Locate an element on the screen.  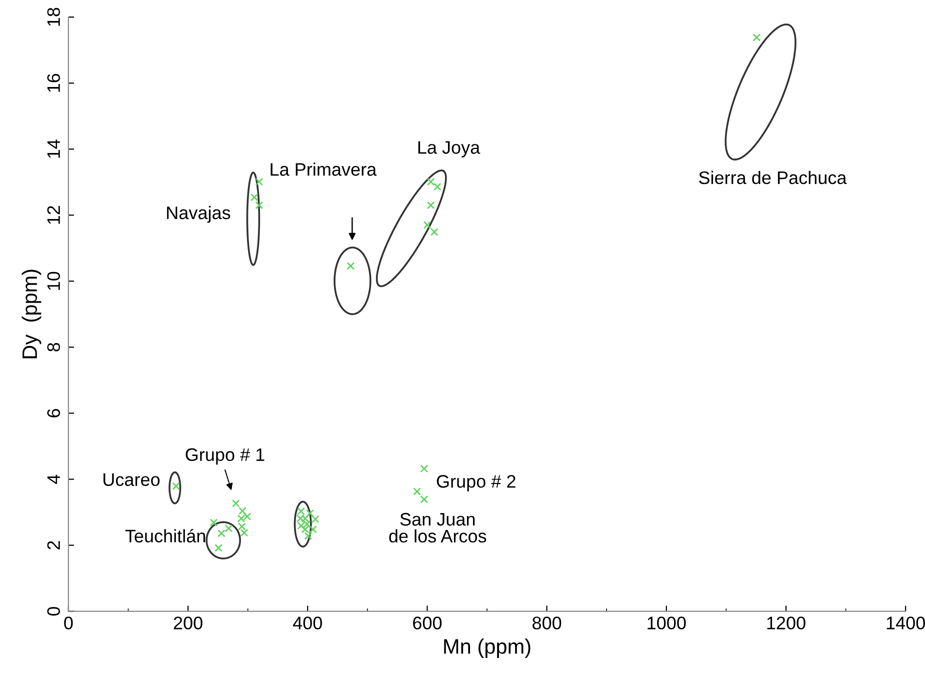
y-tick-label: 14 is located at coordinates (53, 149).